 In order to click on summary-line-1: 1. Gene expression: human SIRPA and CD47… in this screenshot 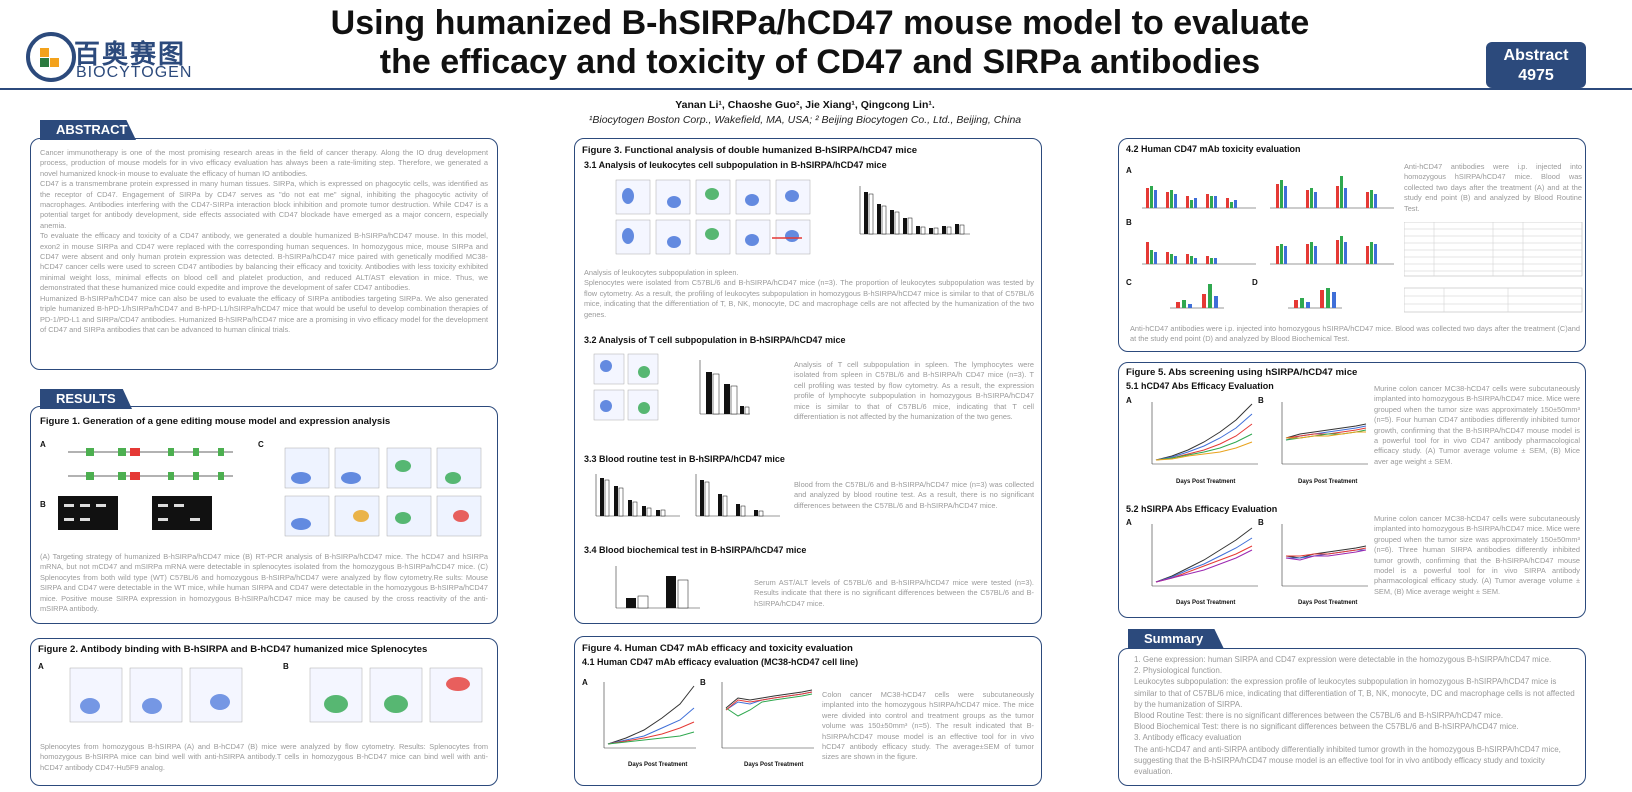, I will do `click(1343, 659)`.